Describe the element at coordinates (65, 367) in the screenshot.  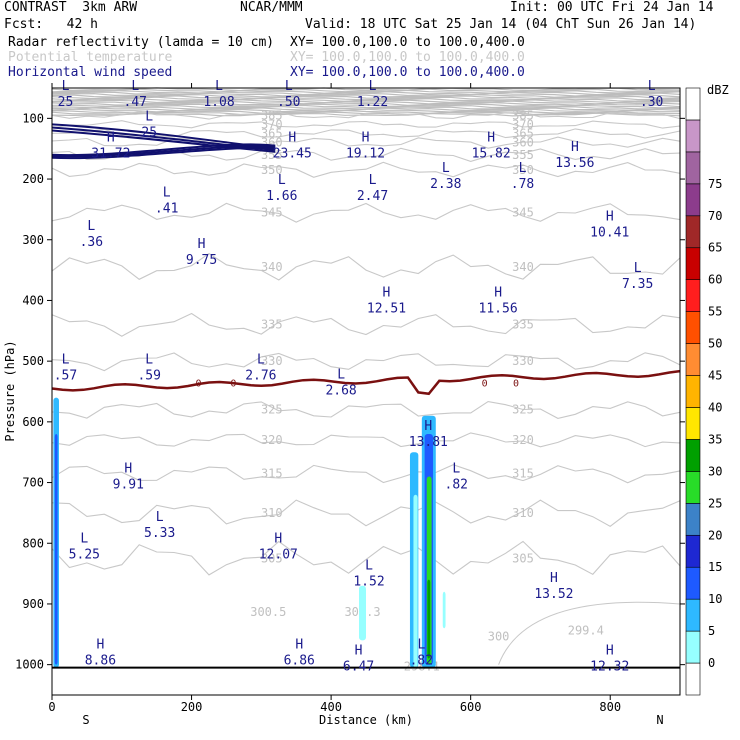
I see `wind-extremum: L.57` at that location.